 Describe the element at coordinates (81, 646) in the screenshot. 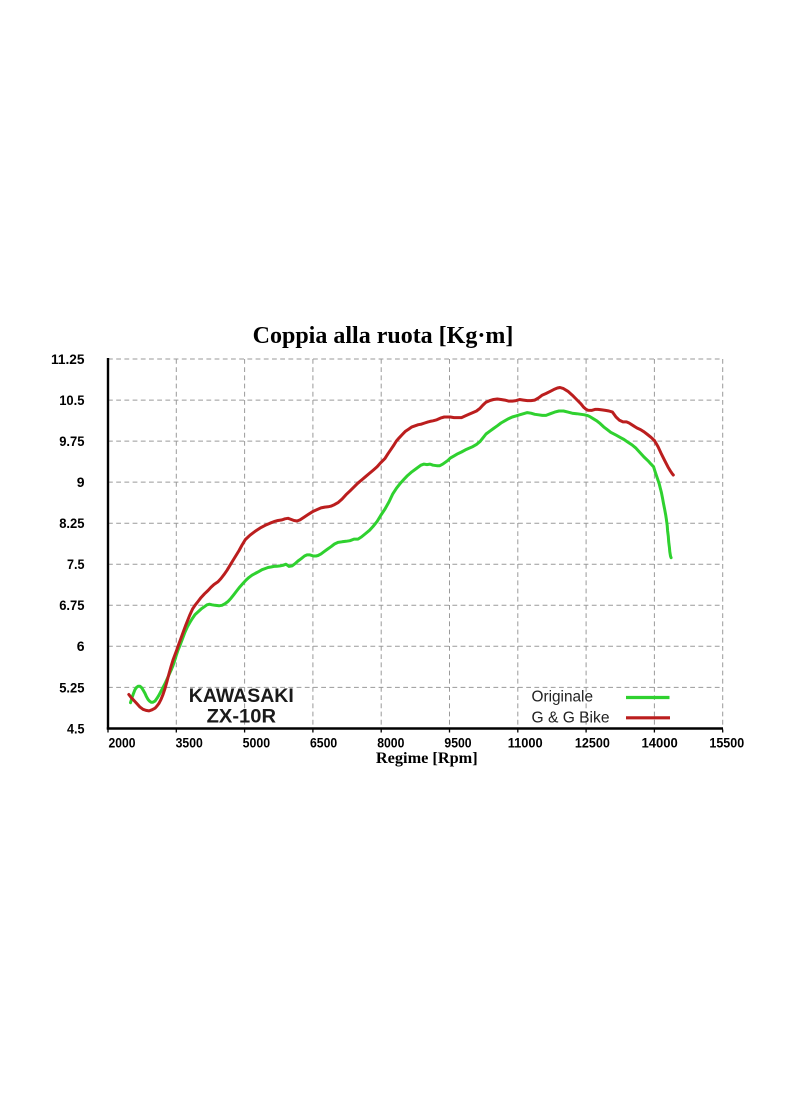

I see `svg-text: 6` at that location.